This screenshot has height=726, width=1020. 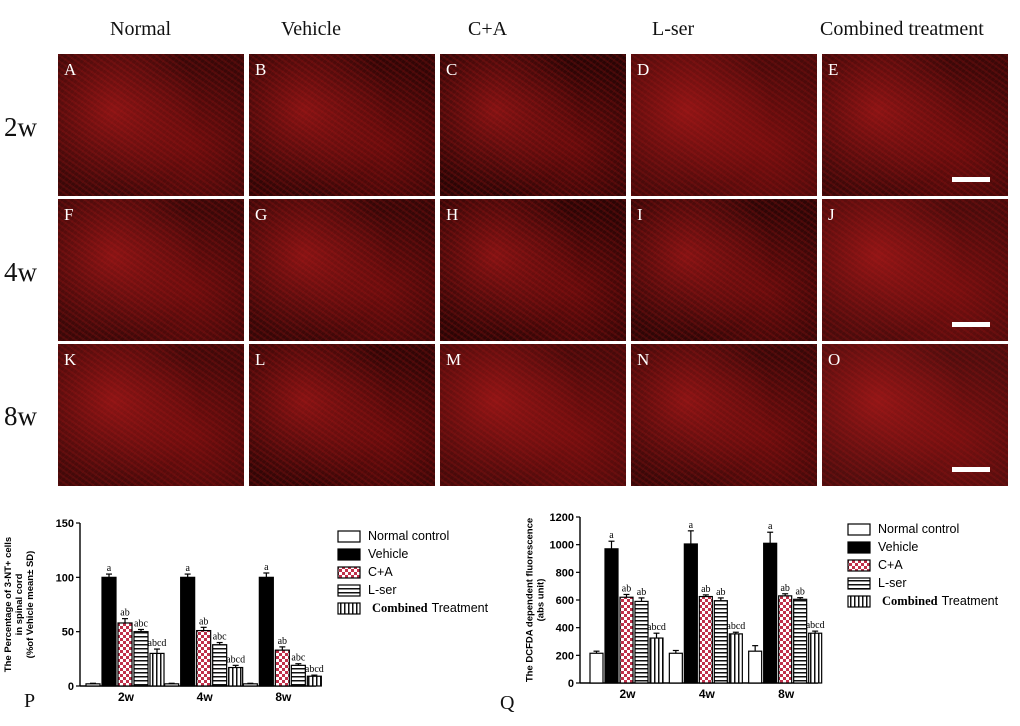 I want to click on y-tick-label: 50, so click(x=68, y=633).